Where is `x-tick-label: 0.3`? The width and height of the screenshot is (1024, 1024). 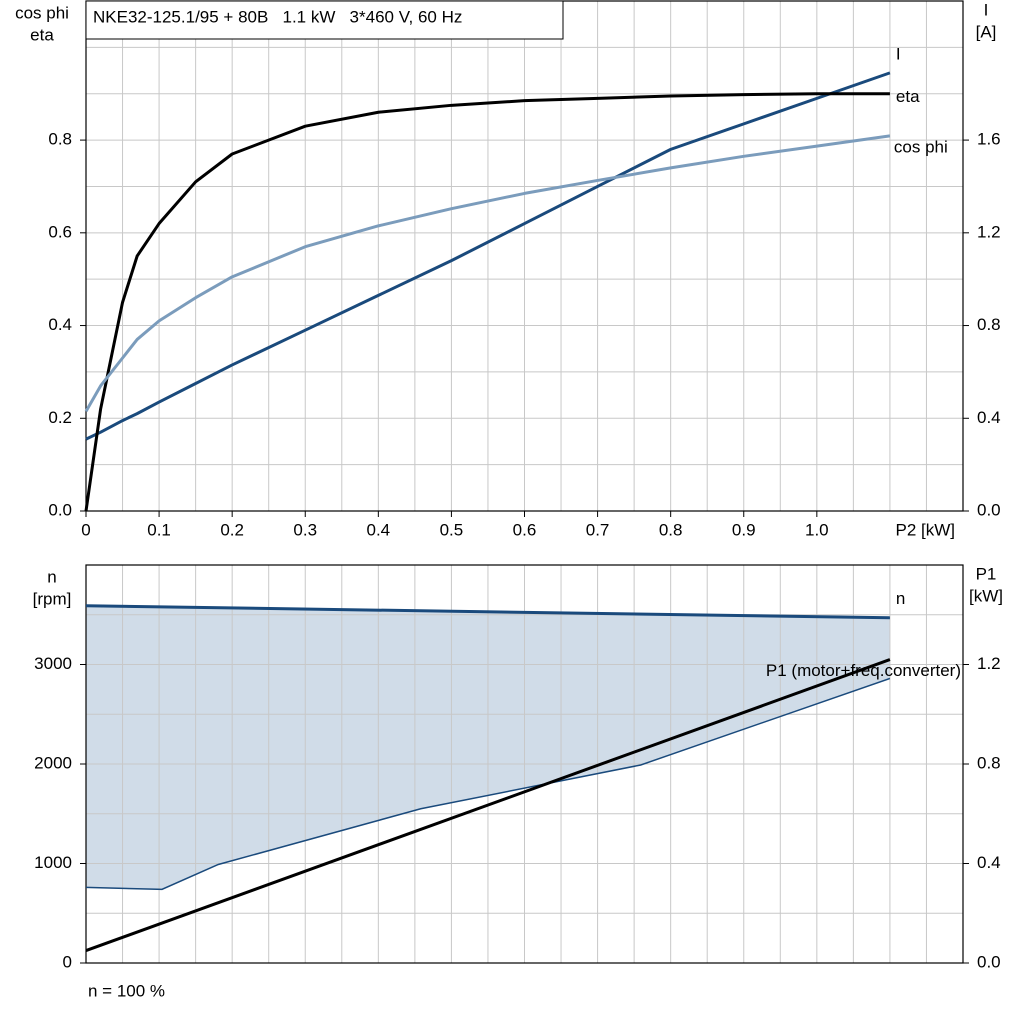 x-tick-label: 0.3 is located at coordinates (305, 529).